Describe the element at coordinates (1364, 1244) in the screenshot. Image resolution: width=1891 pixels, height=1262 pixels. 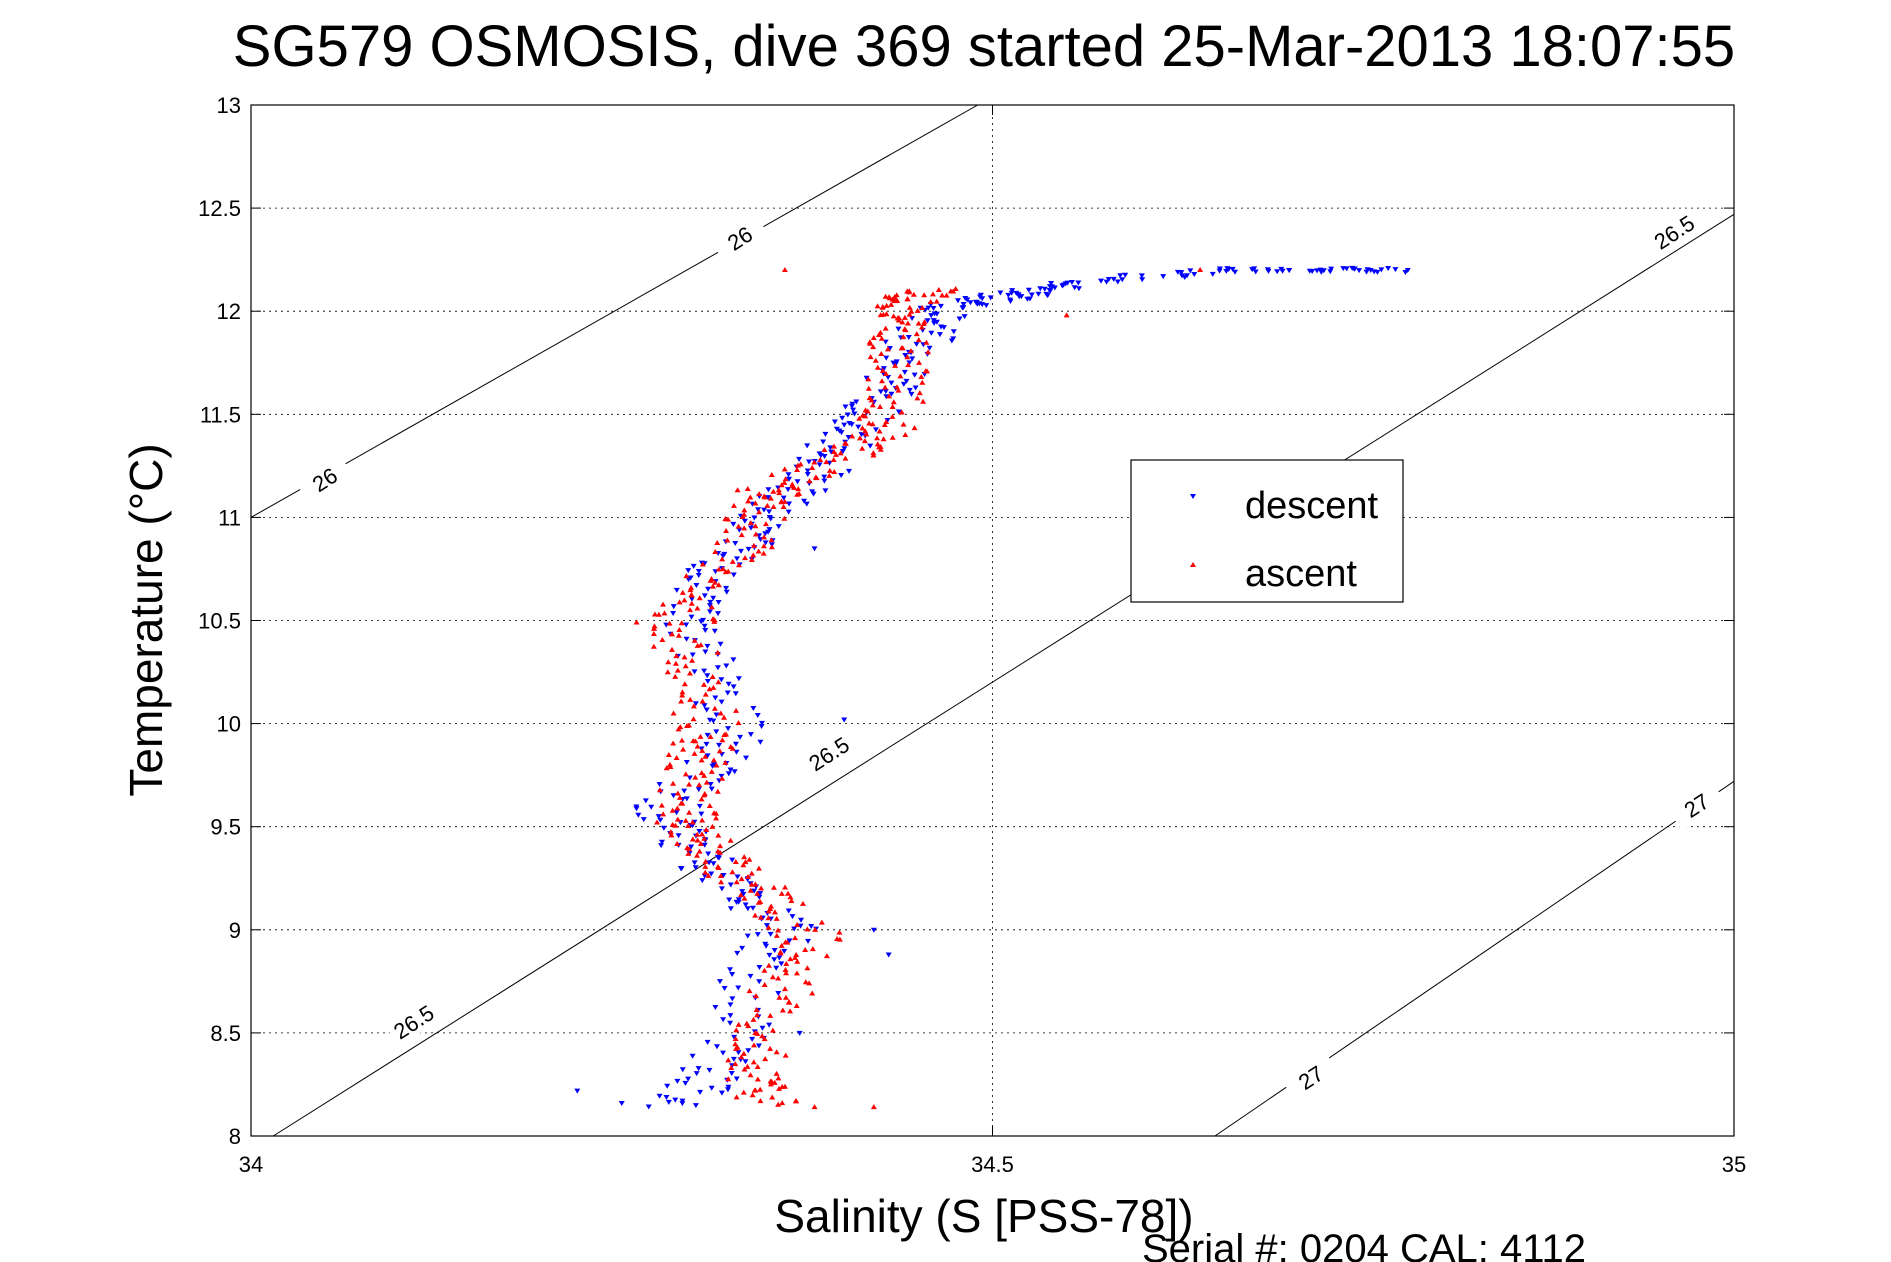
I see `serial-cal-footer: Serial #: 0204 CAL: 4112` at that location.